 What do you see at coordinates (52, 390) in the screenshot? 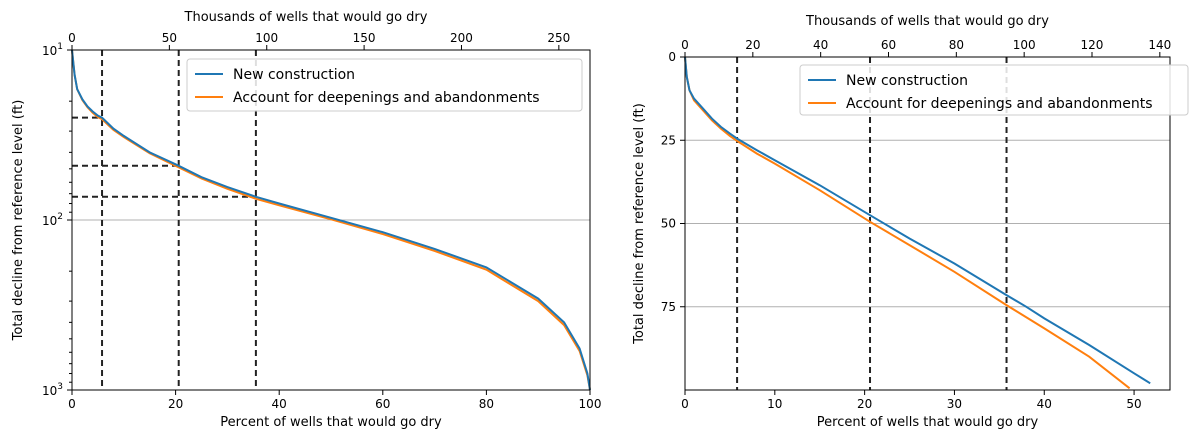
I see `y-tick-label: 10³` at bounding box center [52, 390].